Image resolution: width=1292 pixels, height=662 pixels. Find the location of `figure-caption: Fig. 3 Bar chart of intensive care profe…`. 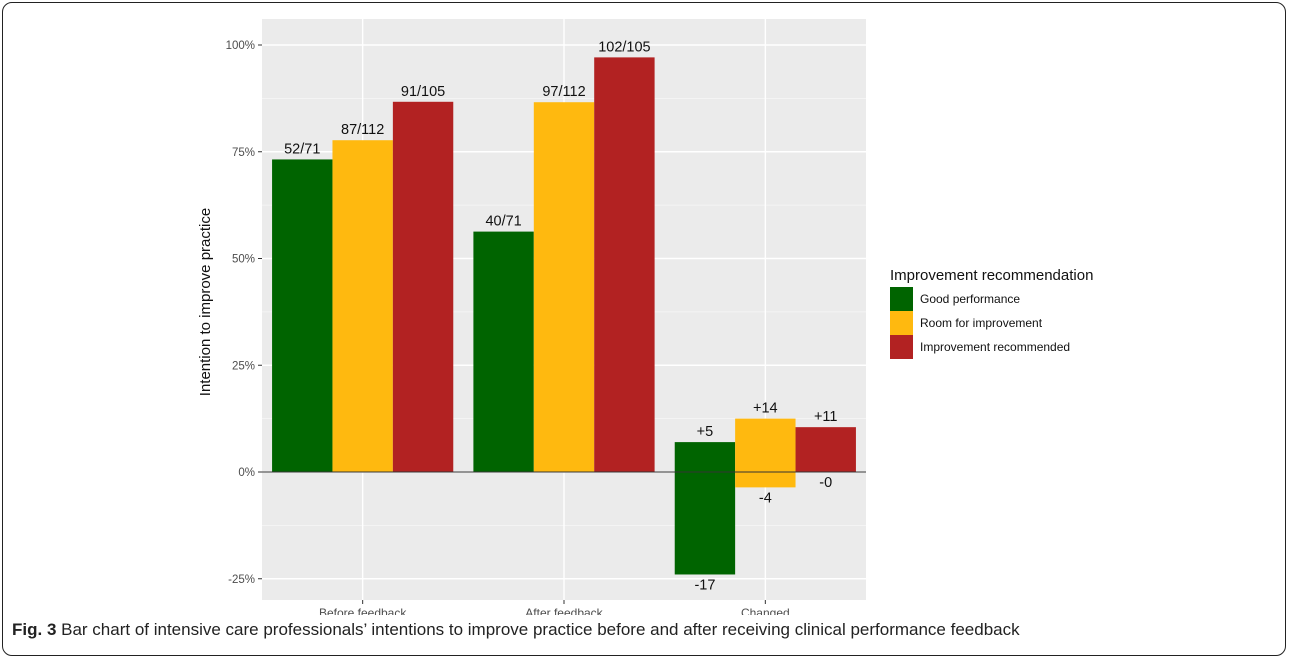

figure-caption: Fig. 3 Bar chart of intensive care profe… is located at coordinates (516, 630).